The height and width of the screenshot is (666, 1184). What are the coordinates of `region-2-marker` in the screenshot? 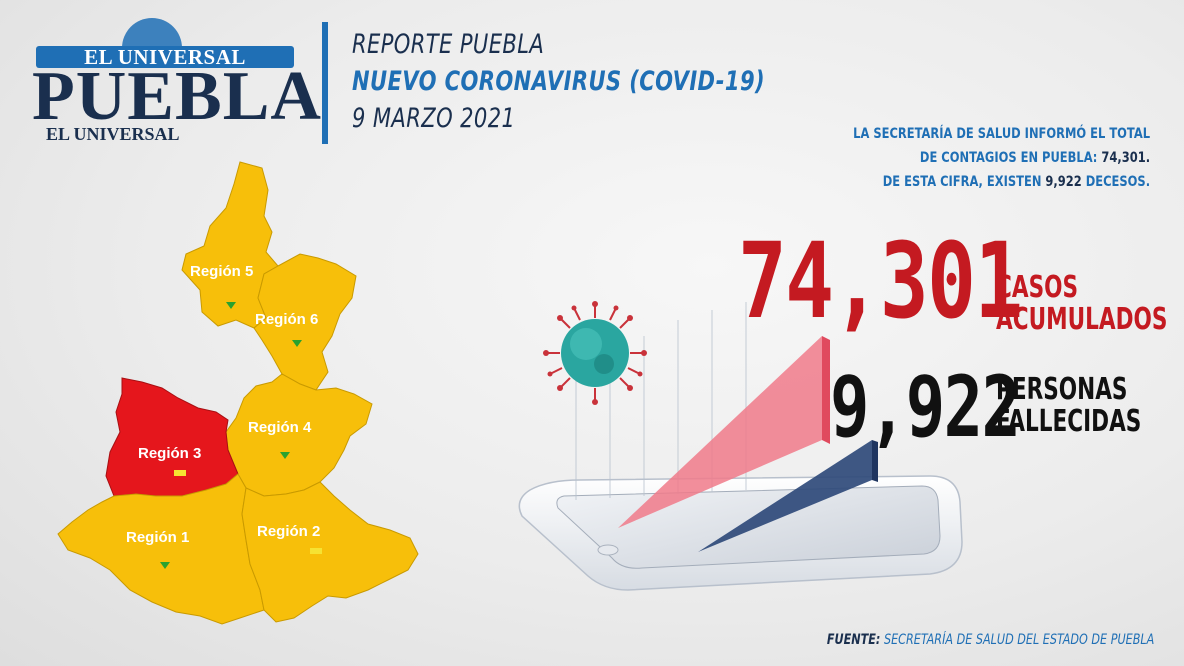 It's located at (316, 551).